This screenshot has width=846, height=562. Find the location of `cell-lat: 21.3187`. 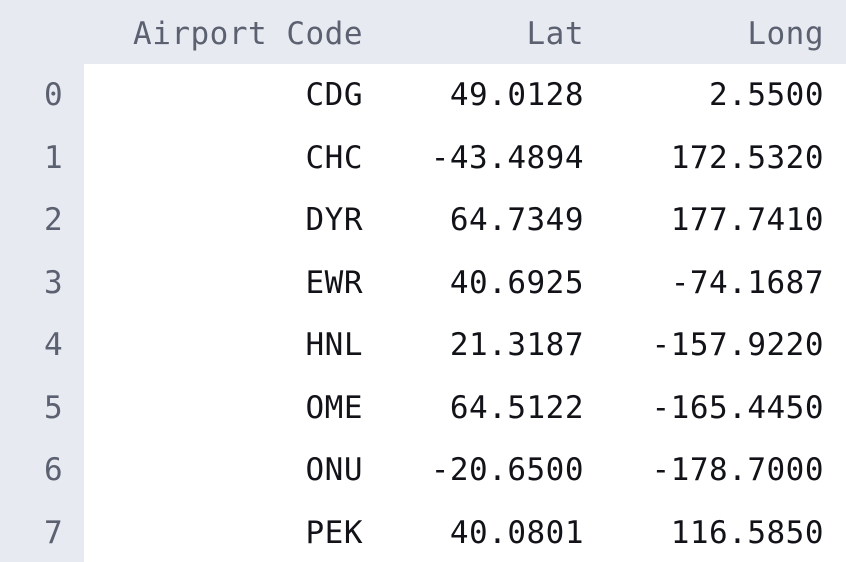

cell-lat: 21.3187 is located at coordinates (516, 345).